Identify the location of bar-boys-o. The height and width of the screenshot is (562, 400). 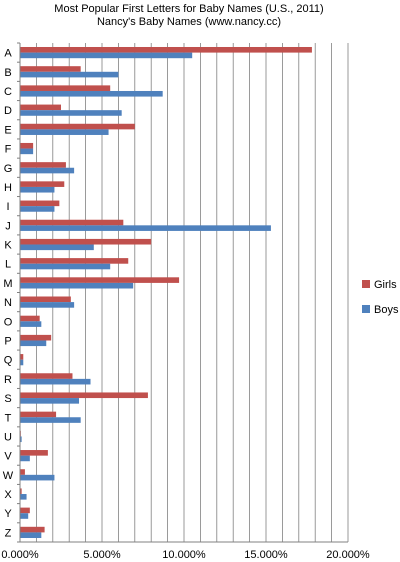
(31, 324).